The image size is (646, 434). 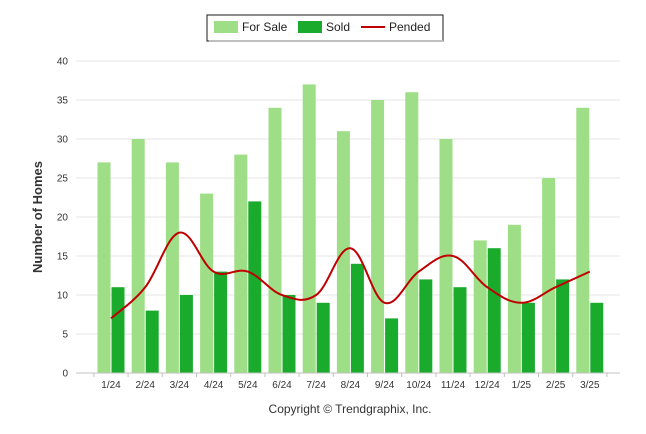 I want to click on legend-label-sold: Sold, so click(x=338, y=27).